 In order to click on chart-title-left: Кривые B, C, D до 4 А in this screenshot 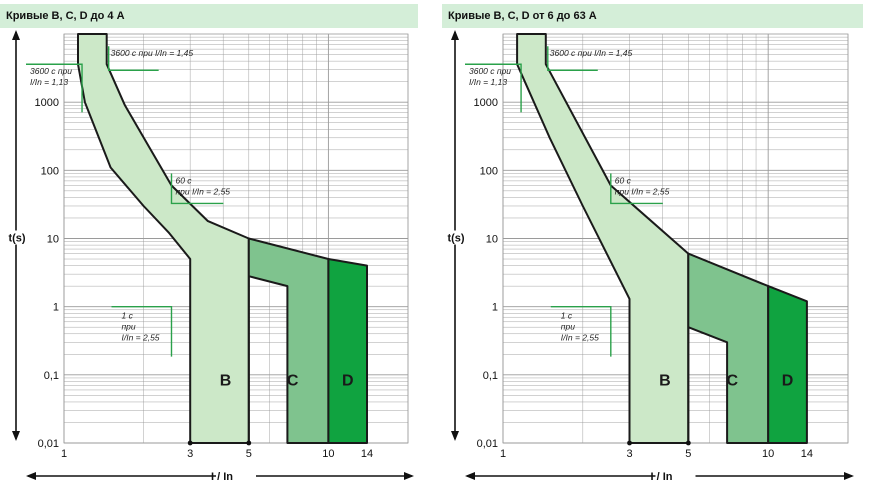, I will do `click(209, 16)`.